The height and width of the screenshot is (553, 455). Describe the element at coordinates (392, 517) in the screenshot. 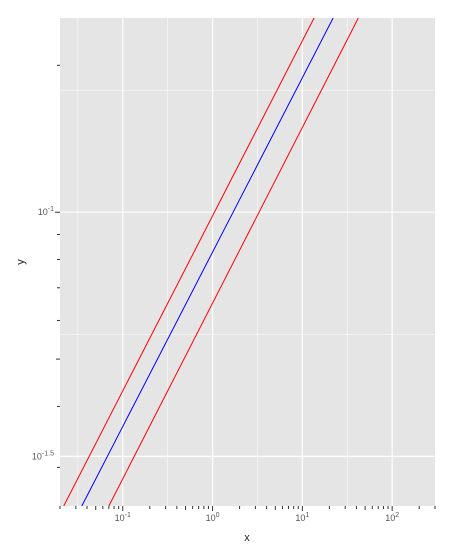

I see `x-tick-label: 10²` at that location.